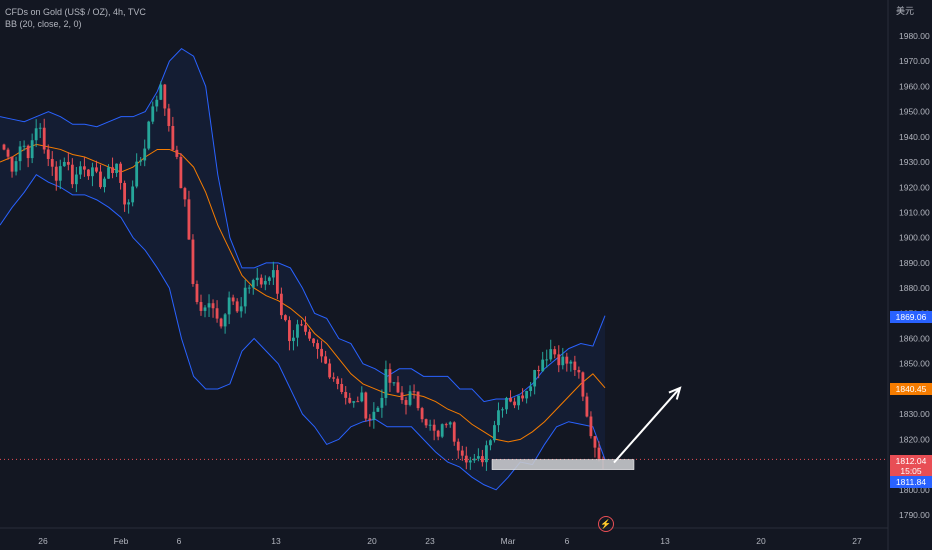  What do you see at coordinates (914, 86) in the screenshot?
I see `y-tick-label: 1960.00` at bounding box center [914, 86].